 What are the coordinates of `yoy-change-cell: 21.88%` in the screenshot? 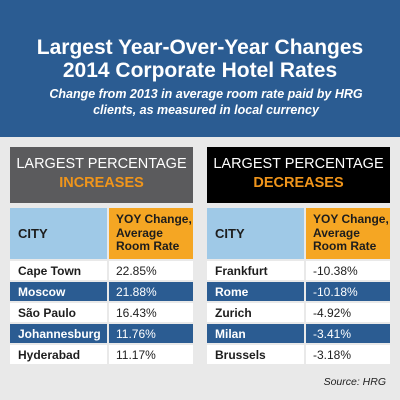 It's located at (150, 291).